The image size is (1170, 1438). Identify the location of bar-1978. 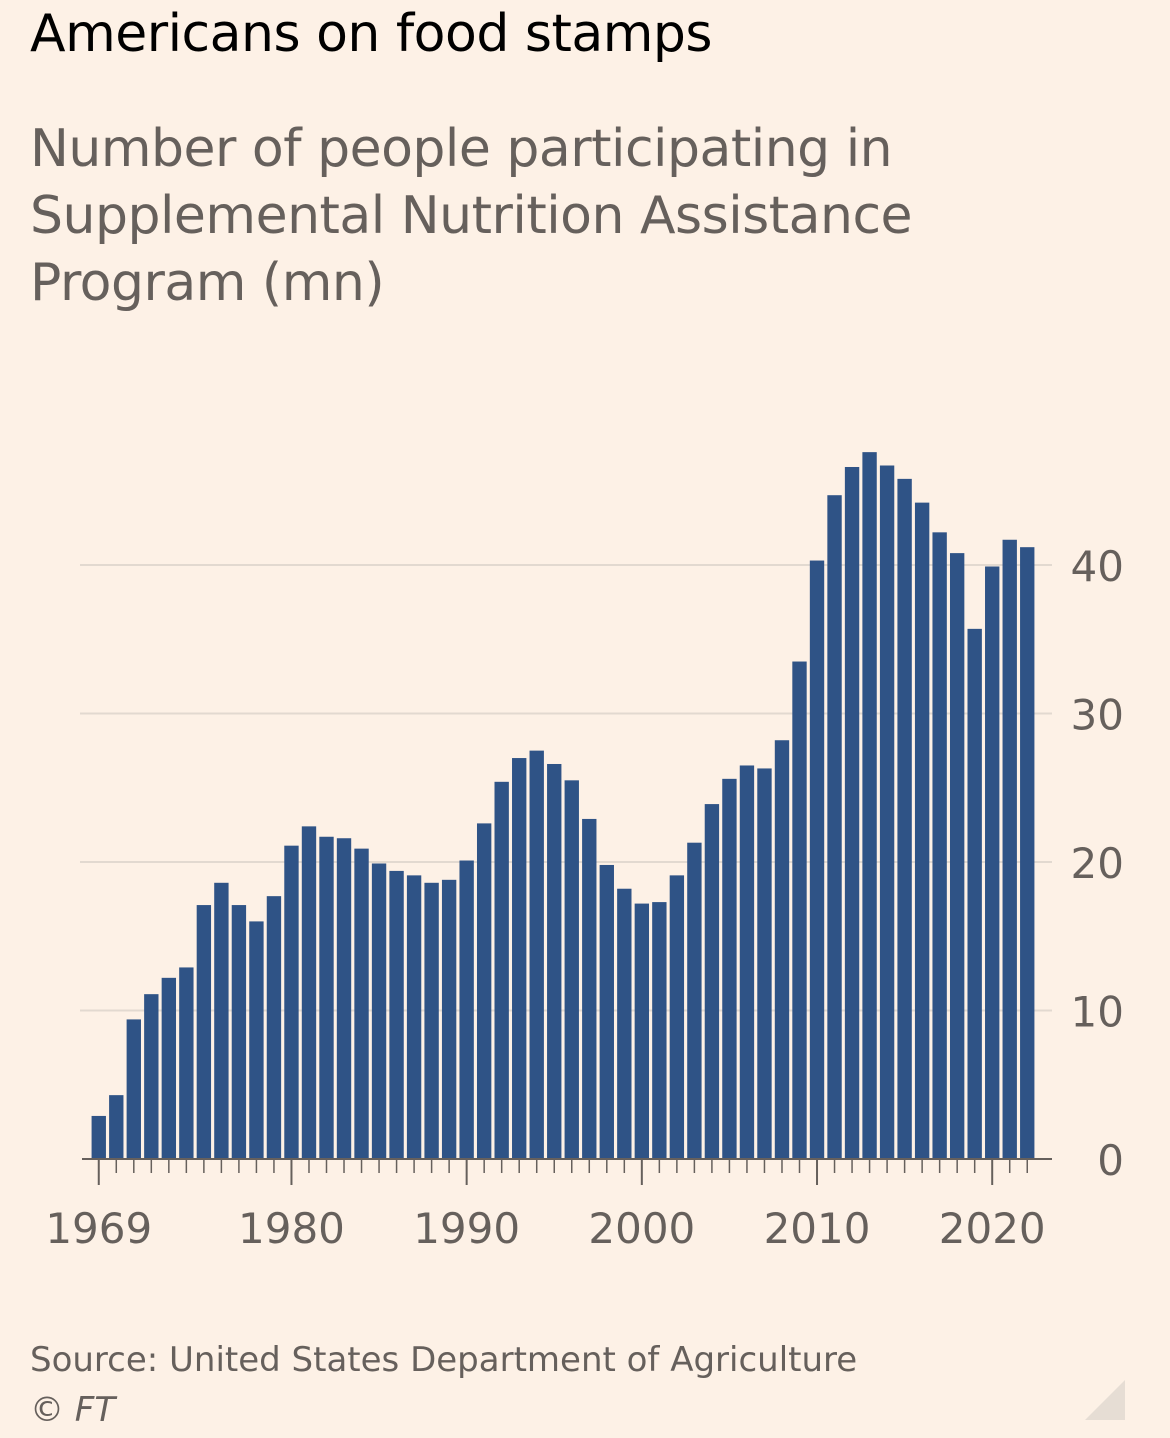
(256, 1040).